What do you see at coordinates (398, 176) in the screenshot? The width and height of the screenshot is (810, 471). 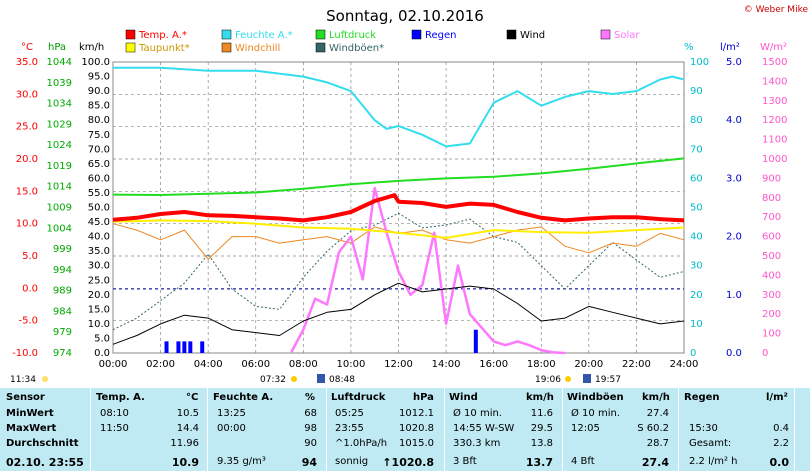 I see `series-line-luftdruck` at bounding box center [398, 176].